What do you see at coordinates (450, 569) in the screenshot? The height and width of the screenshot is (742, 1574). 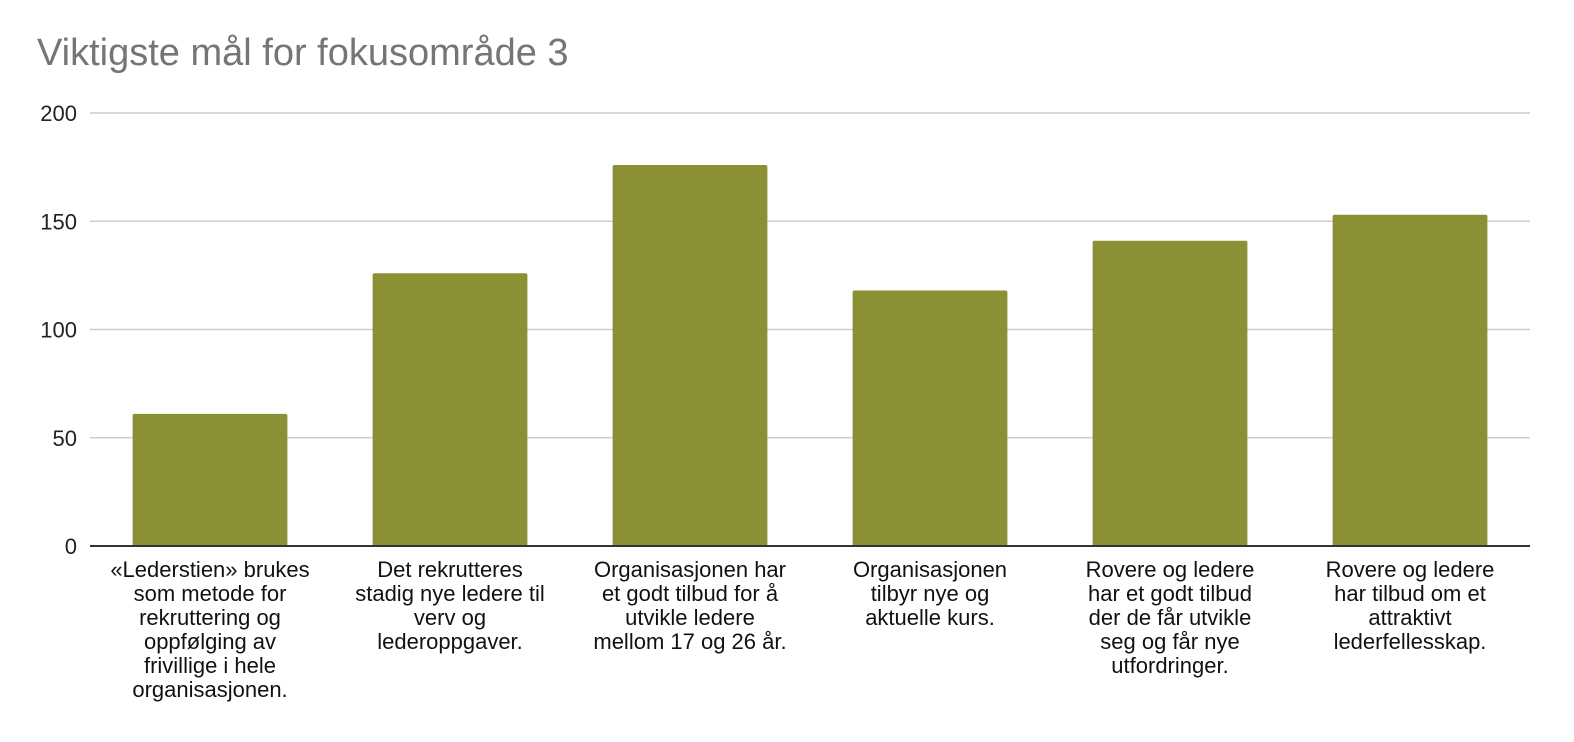 I see `x-tick-label-line: Det rekrutteres` at bounding box center [450, 569].